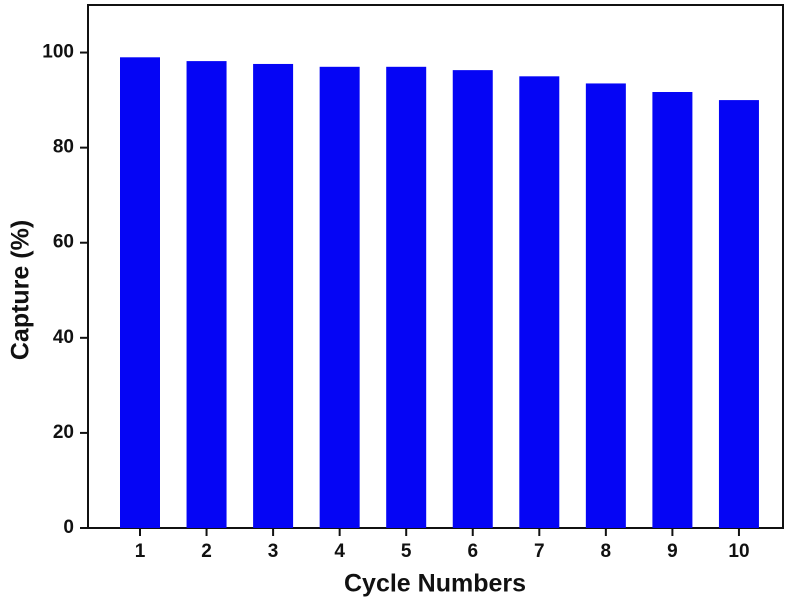 This screenshot has width=800, height=609. What do you see at coordinates (63, 337) in the screenshot?
I see `y-tick-label: 40` at bounding box center [63, 337].